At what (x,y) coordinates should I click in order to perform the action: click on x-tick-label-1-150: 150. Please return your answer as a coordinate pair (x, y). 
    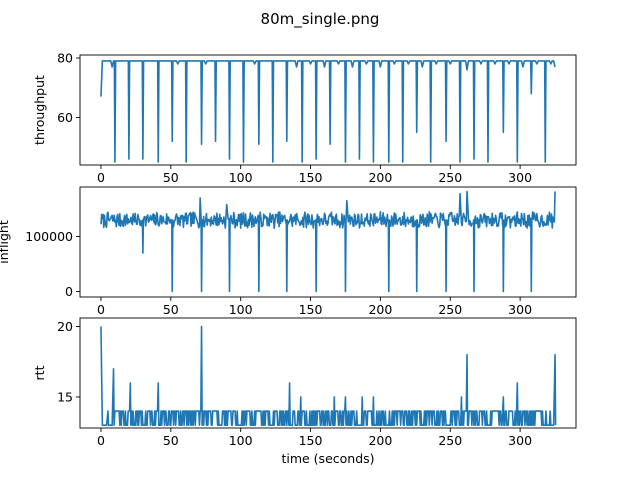
    Looking at the image, I should click on (311, 177).